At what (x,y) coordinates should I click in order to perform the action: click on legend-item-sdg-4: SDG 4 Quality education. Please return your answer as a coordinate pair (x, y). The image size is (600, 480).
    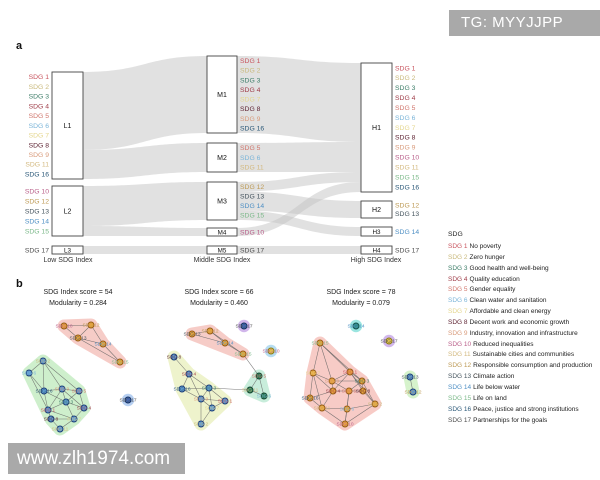
    Looking at the image, I should click on (524, 280).